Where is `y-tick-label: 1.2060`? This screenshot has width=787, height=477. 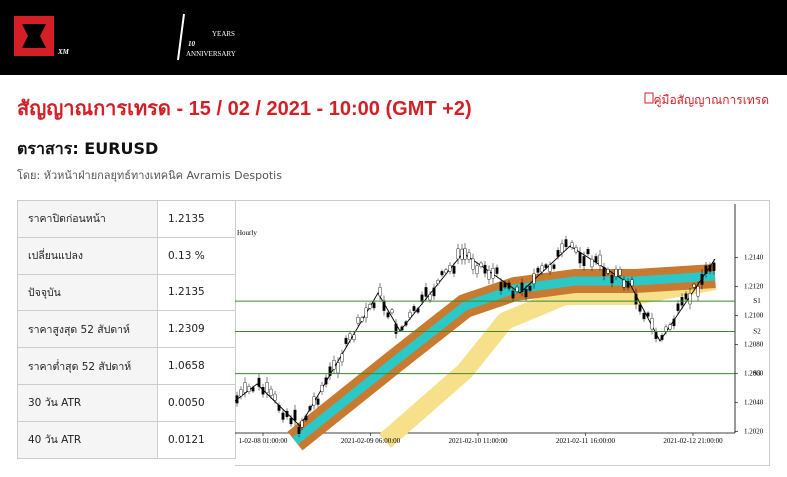
y-tick-label: 1.2060 is located at coordinates (754, 374).